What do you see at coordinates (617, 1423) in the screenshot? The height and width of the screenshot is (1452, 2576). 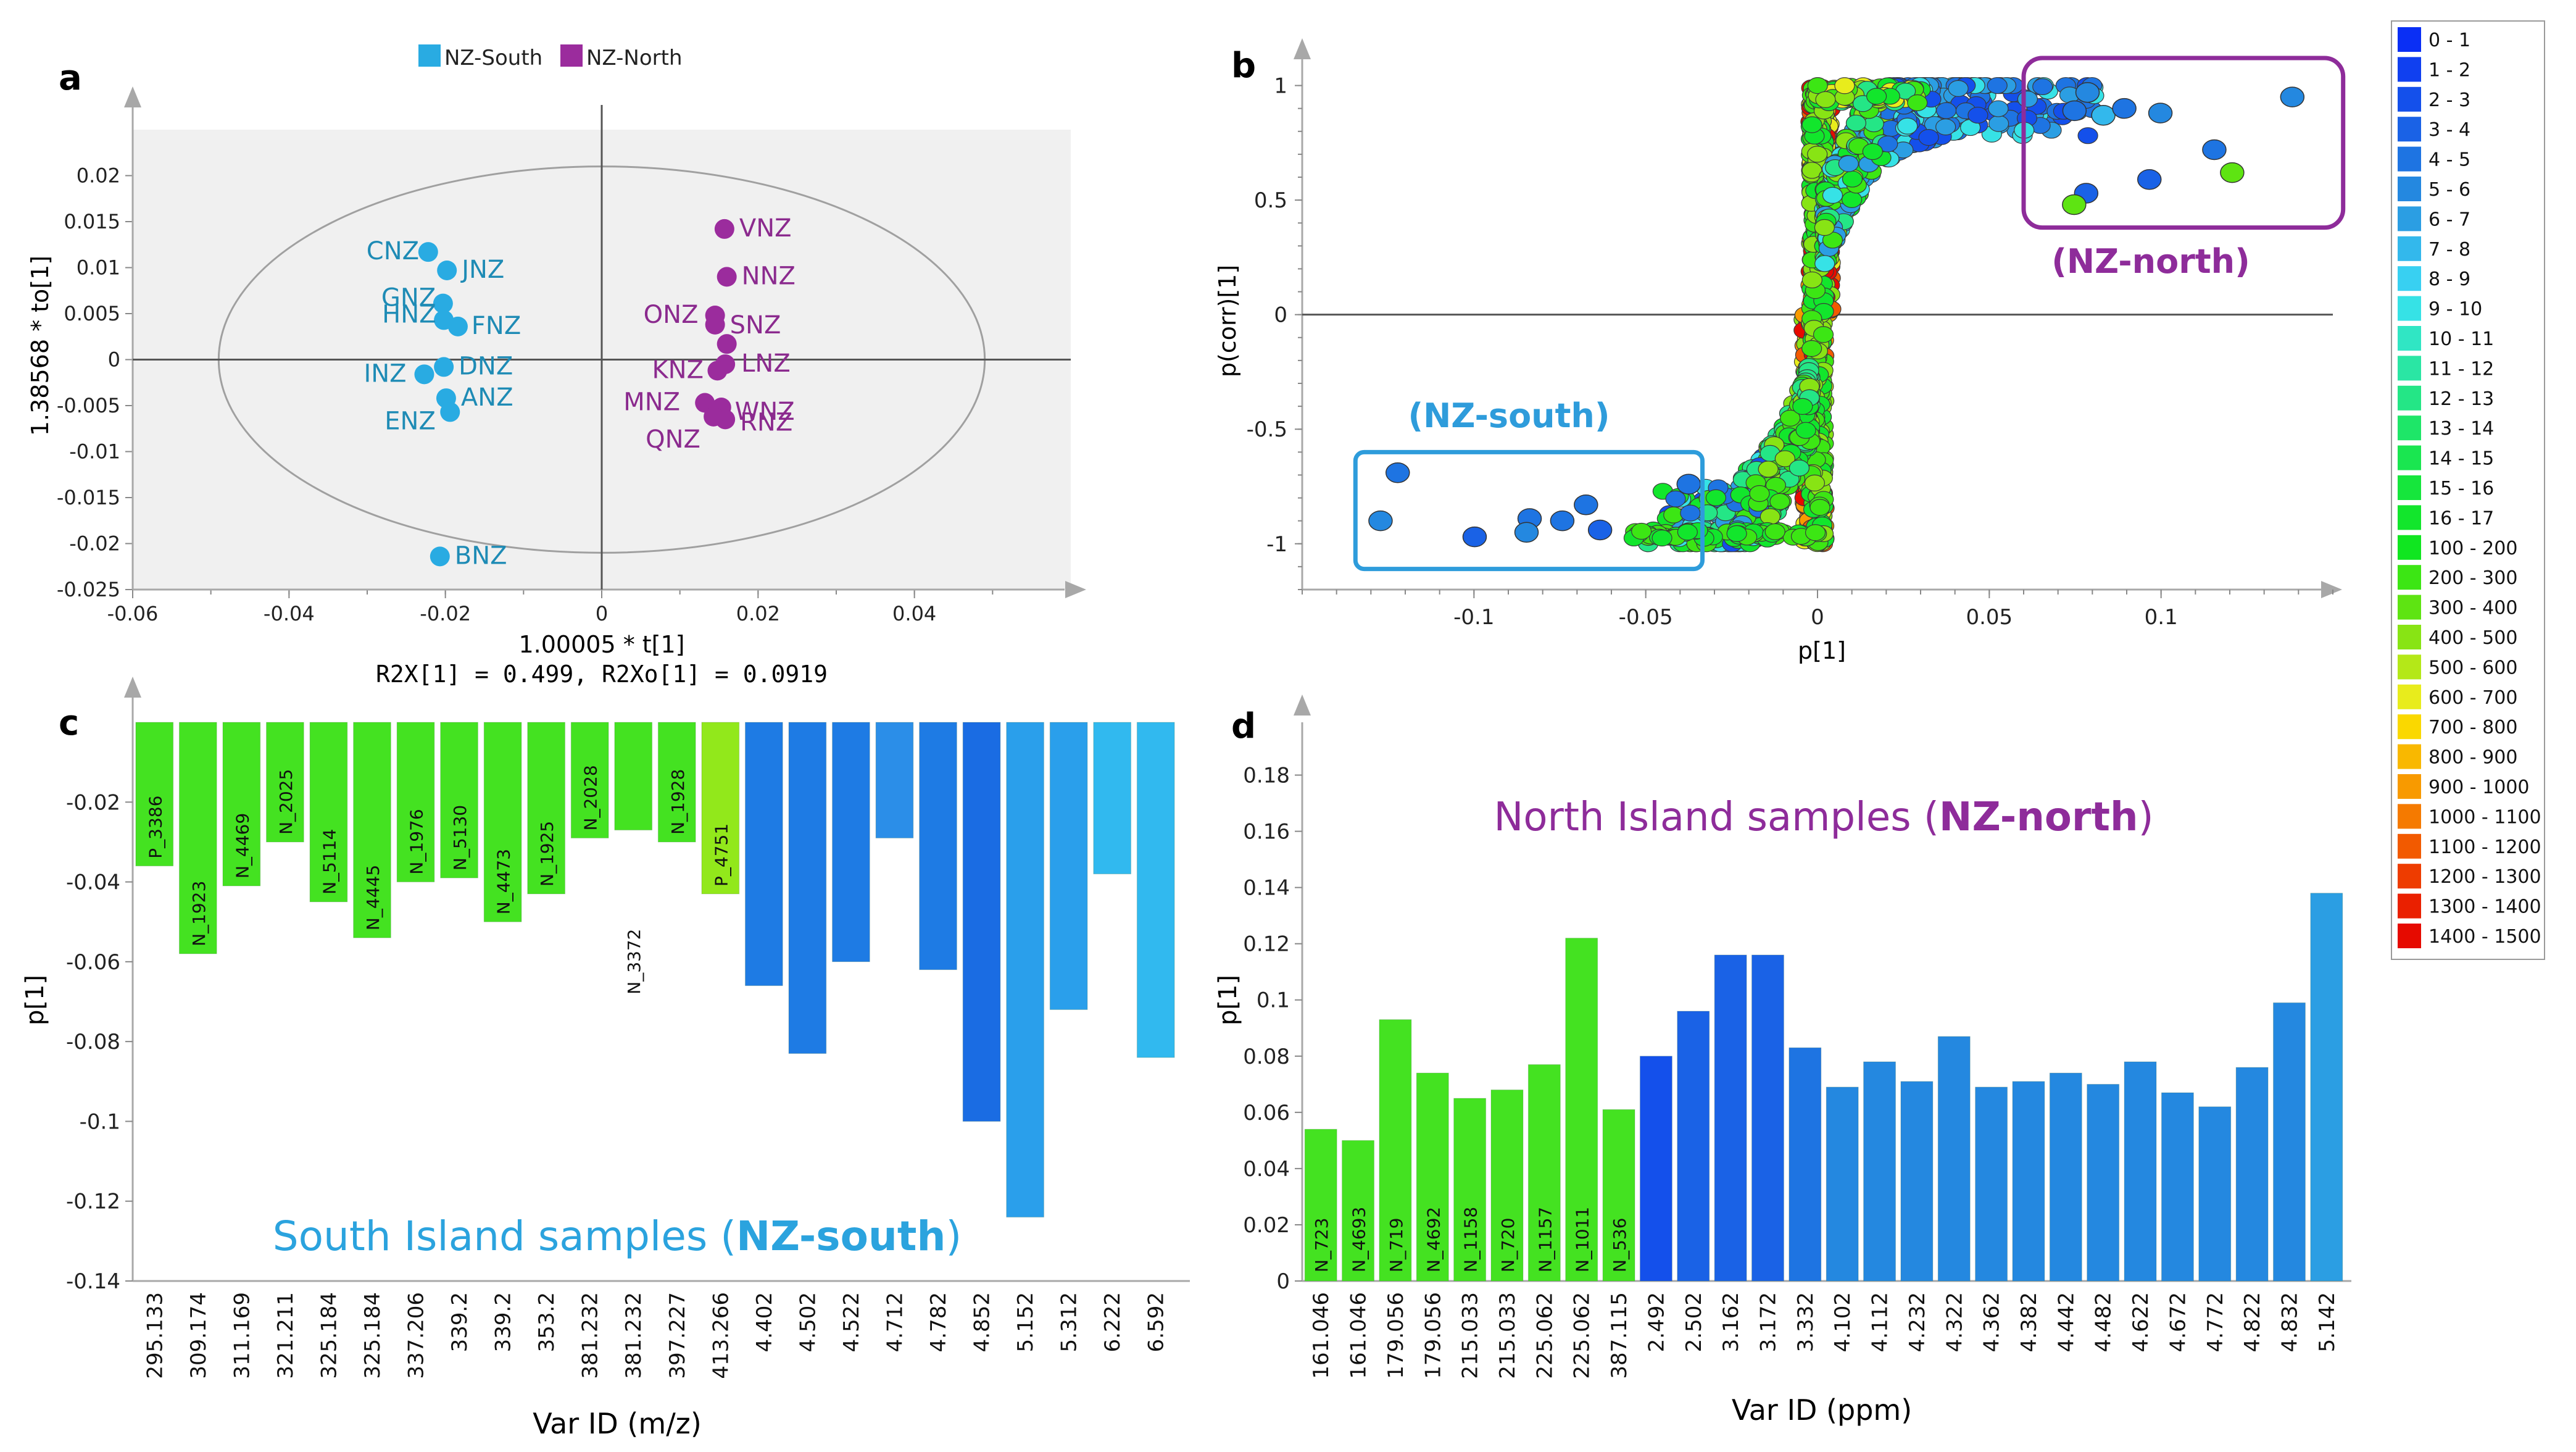 I see `x-axis-label-c: Var ID (m/z)` at bounding box center [617, 1423].